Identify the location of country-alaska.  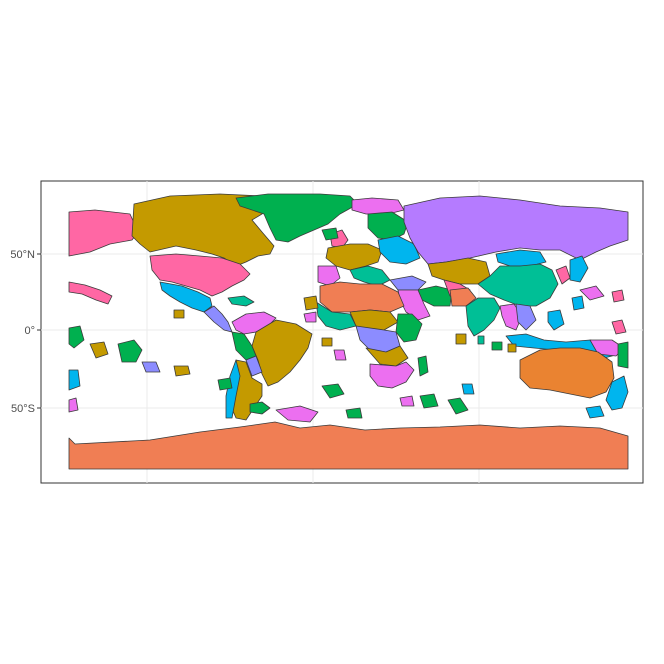
(103, 233).